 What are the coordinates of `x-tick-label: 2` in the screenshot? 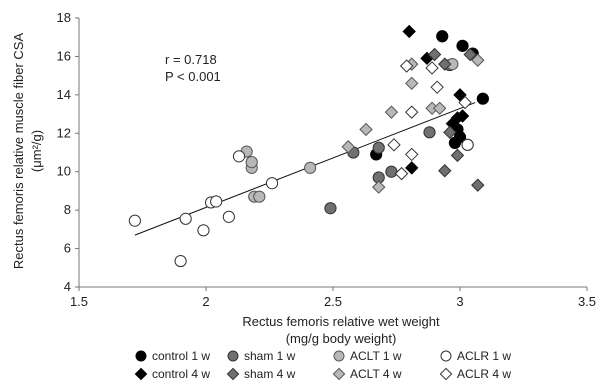 It's located at (205, 301).